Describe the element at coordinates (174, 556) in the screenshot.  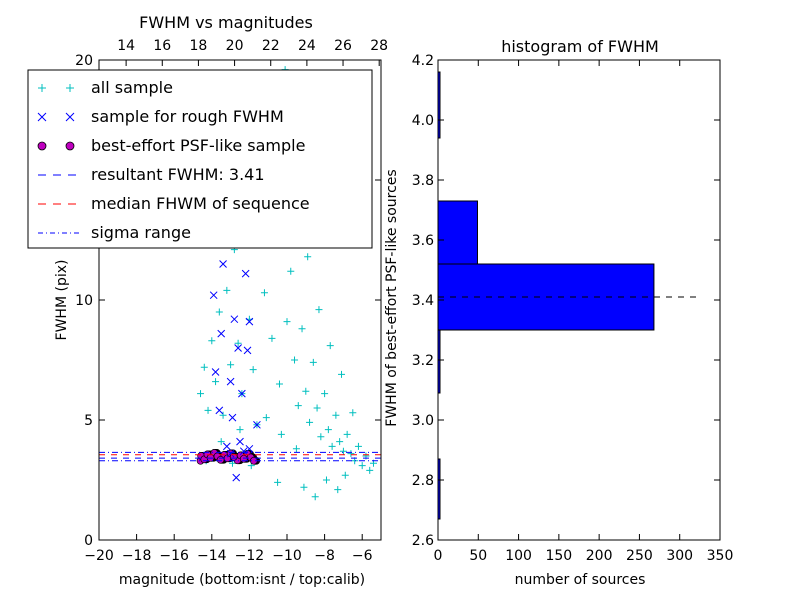
I see `x-tick-label: −16` at that location.